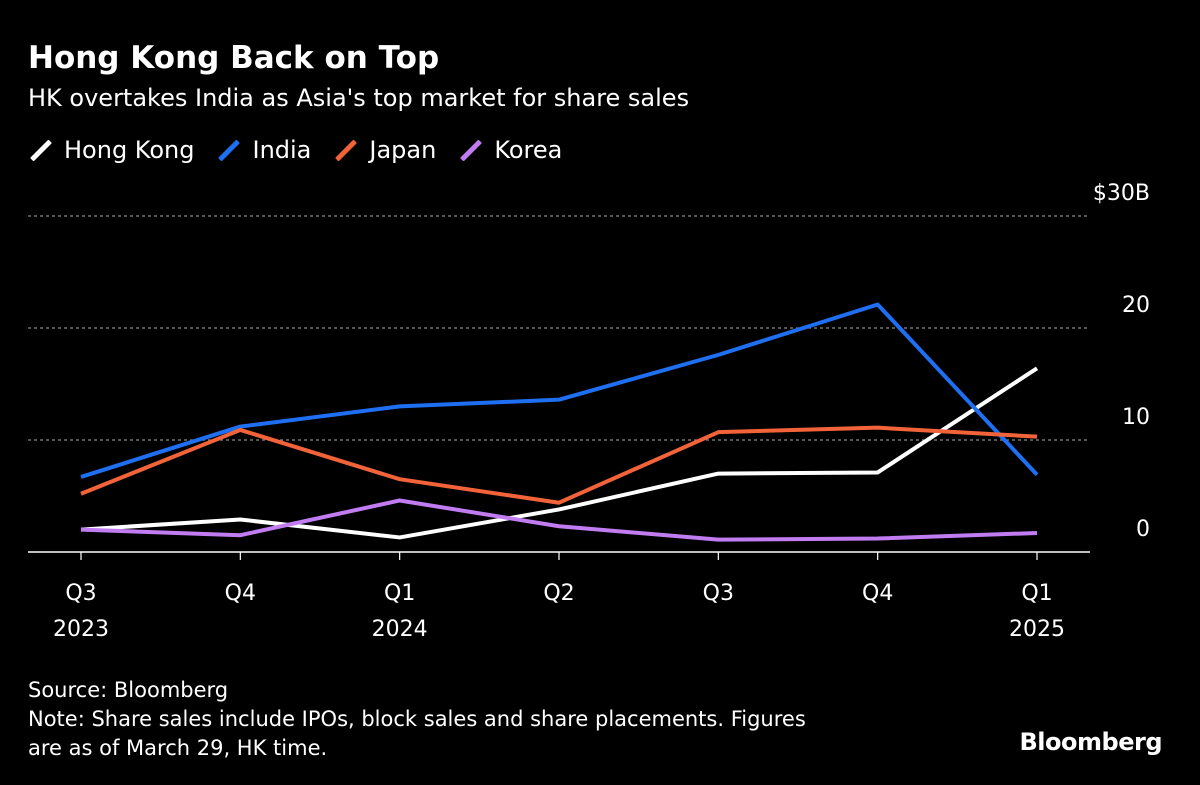 The width and height of the screenshot is (1200, 785). I want to click on bloomberg-logo: Bloomberg, so click(1091, 742).